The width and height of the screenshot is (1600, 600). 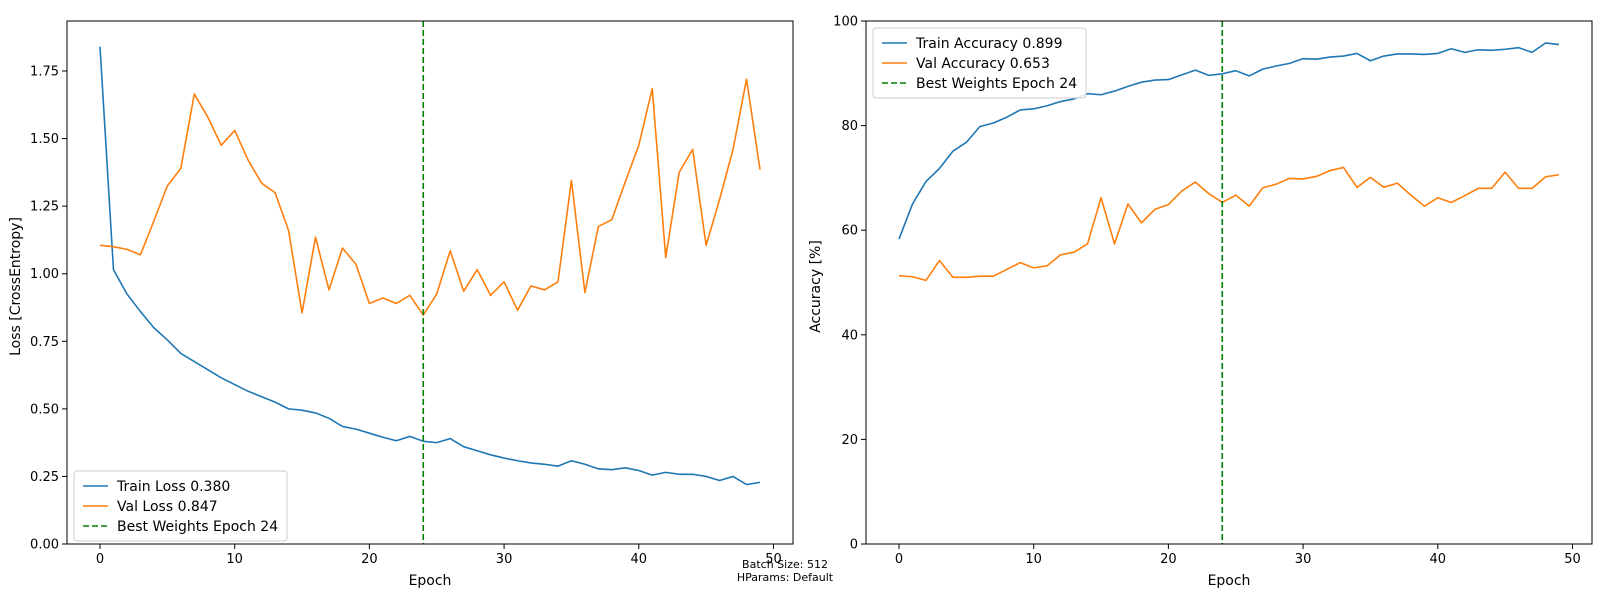 What do you see at coordinates (1229, 224) in the screenshot?
I see `val-series-line` at bounding box center [1229, 224].